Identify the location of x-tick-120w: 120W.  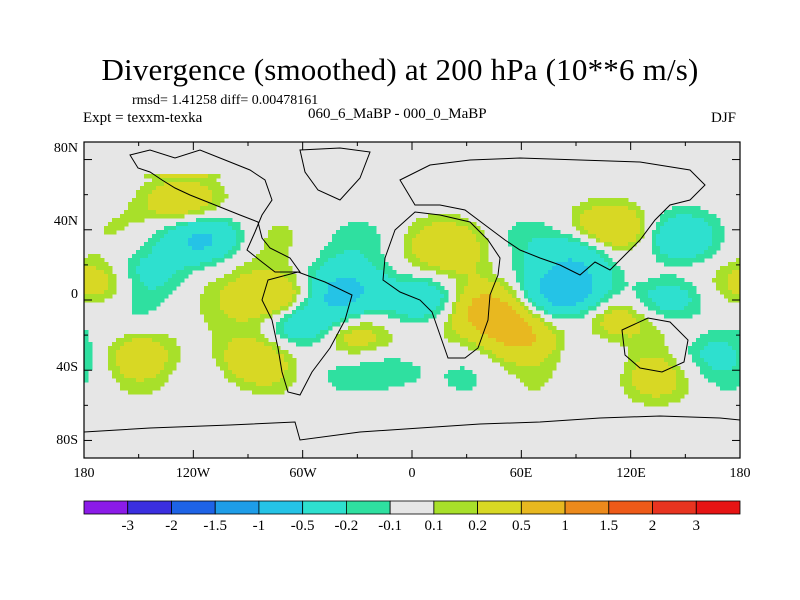
(193, 473).